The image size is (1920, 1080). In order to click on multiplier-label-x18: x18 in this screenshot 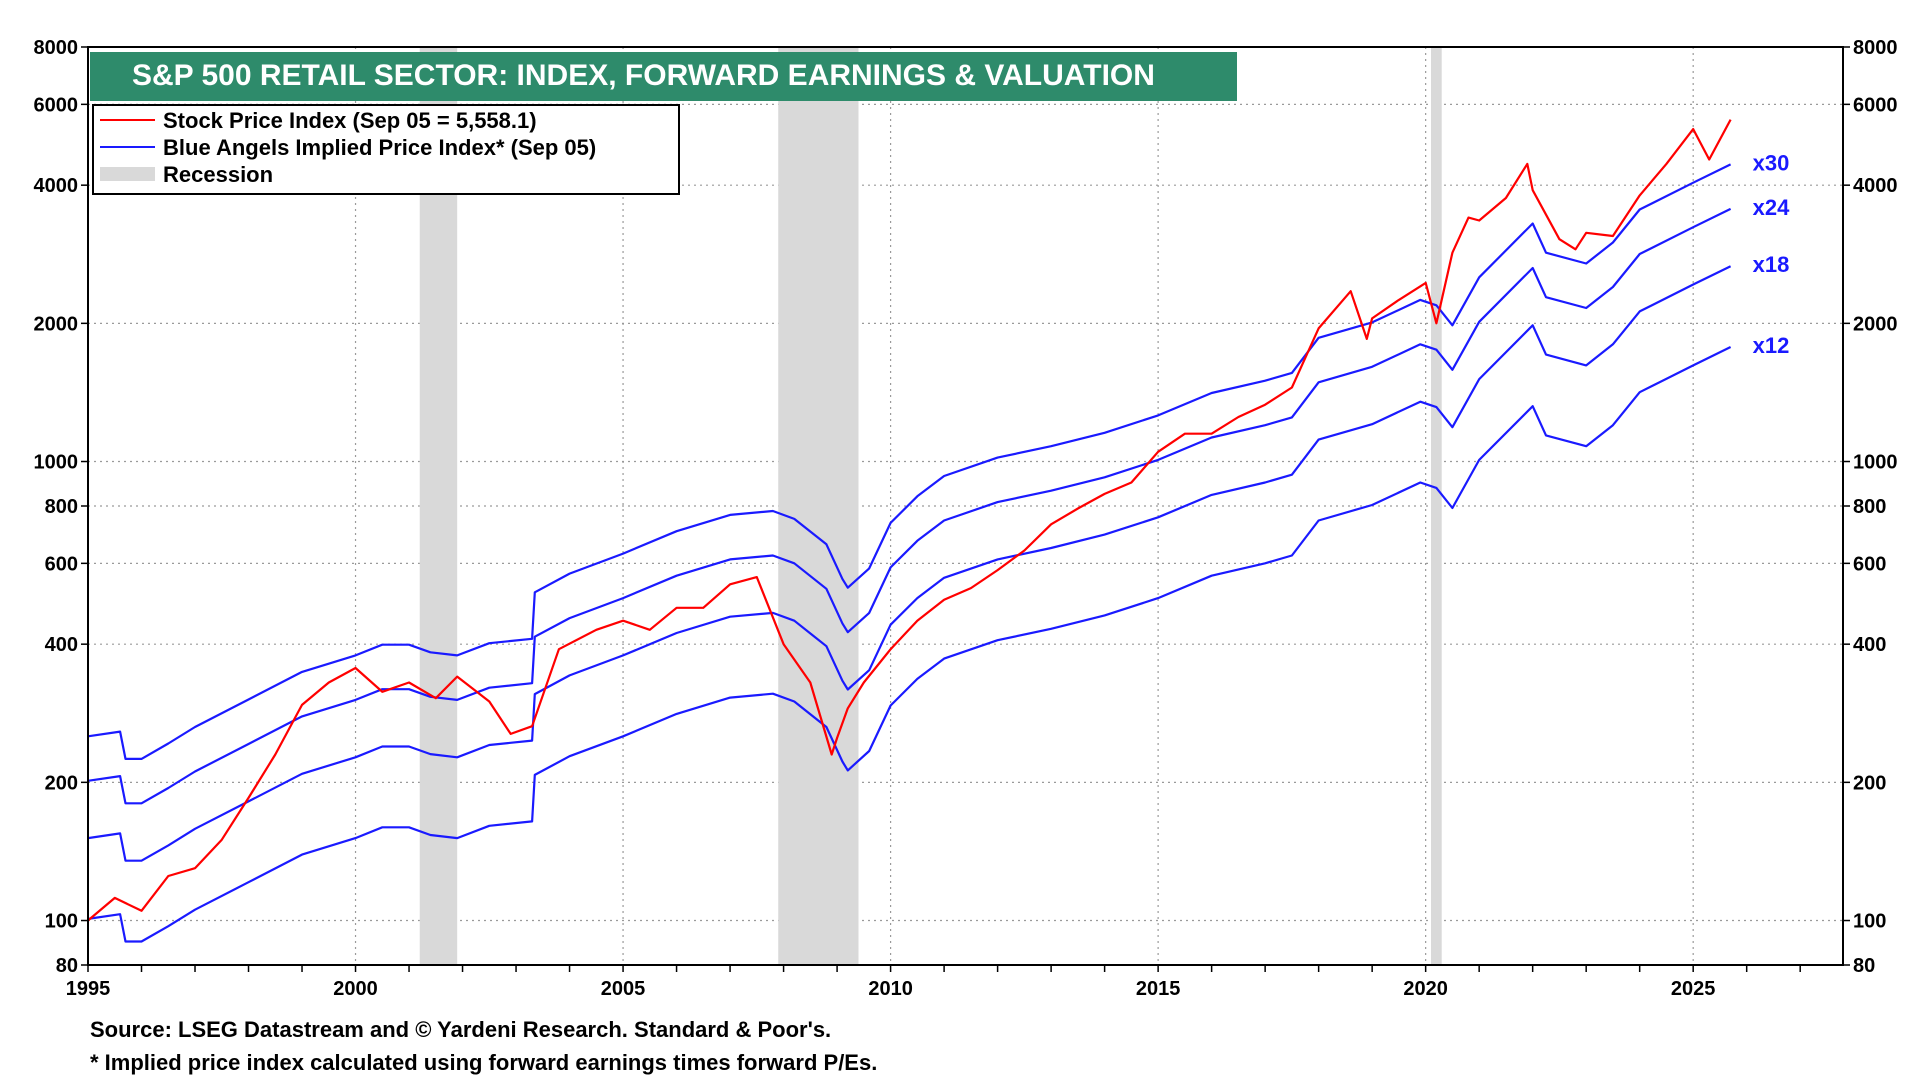, I will do `click(1771, 264)`.